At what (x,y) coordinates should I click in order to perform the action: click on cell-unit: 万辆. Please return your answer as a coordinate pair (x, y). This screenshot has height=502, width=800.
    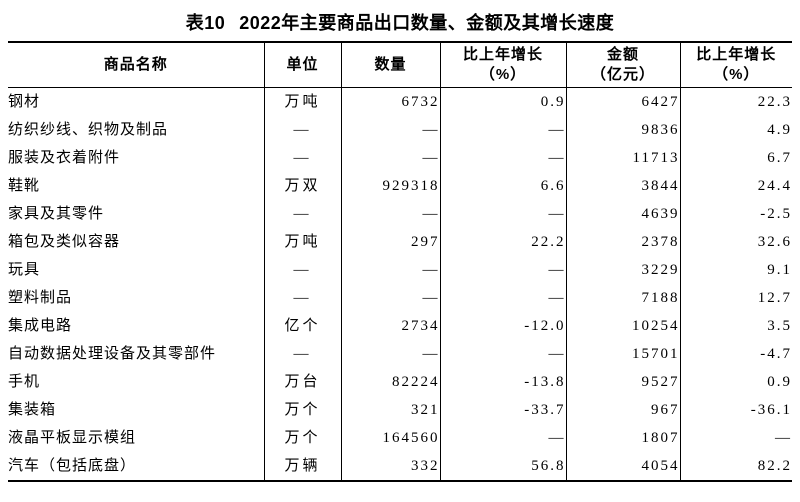
    Looking at the image, I should click on (303, 466).